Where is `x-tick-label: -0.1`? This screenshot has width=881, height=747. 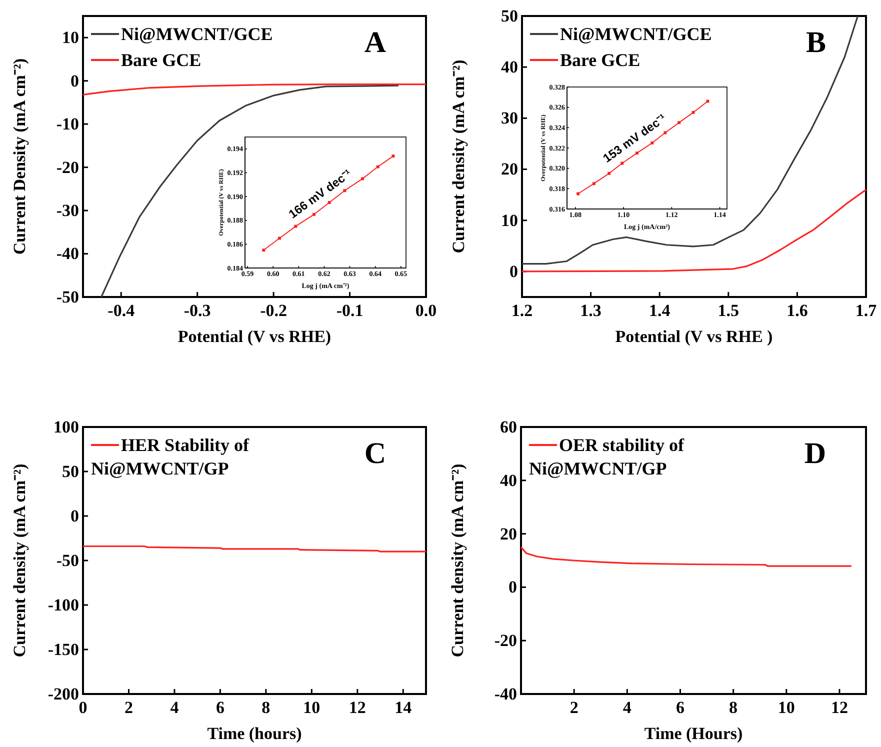
x-tick-label: -0.1 is located at coordinates (350, 310).